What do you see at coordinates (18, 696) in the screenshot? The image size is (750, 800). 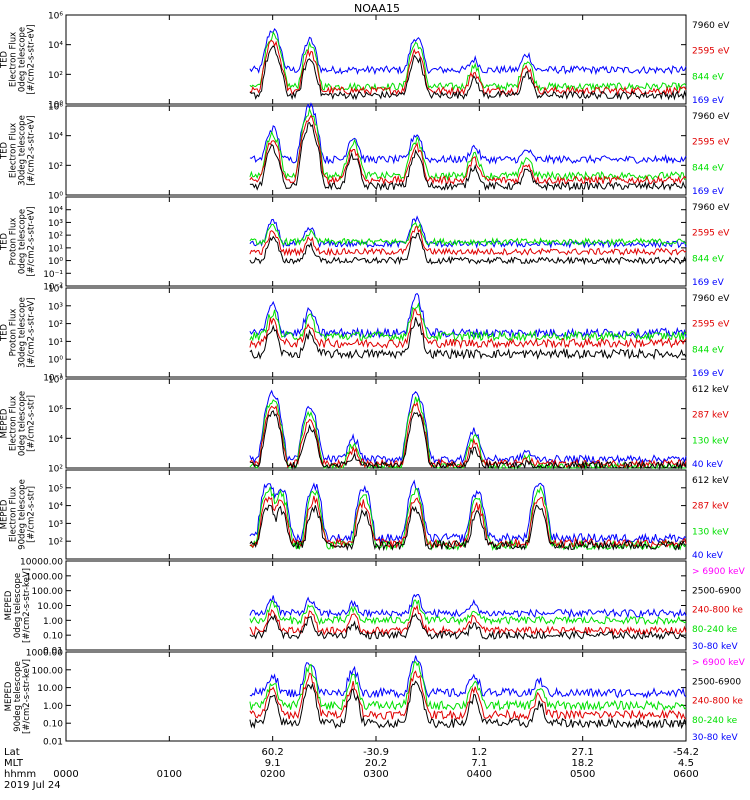 I see `y-axis-label: MEPED90deg telescope[#/cm2-s-str-keV]` at bounding box center [18, 696].